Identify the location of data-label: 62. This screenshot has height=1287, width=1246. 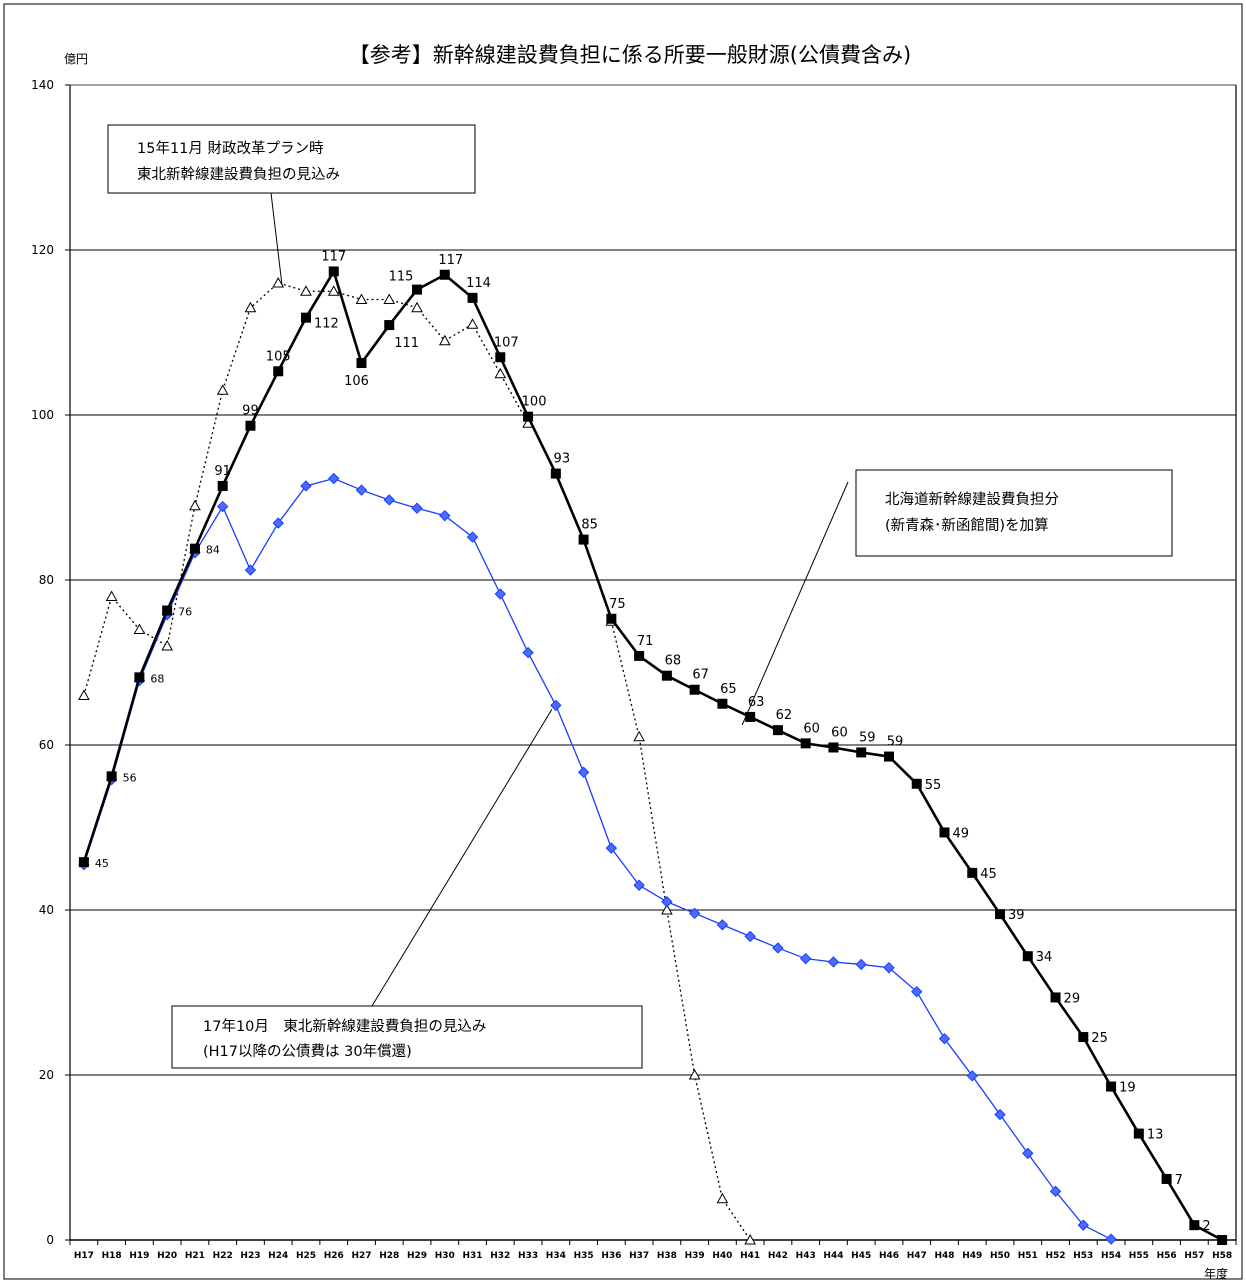
(784, 715).